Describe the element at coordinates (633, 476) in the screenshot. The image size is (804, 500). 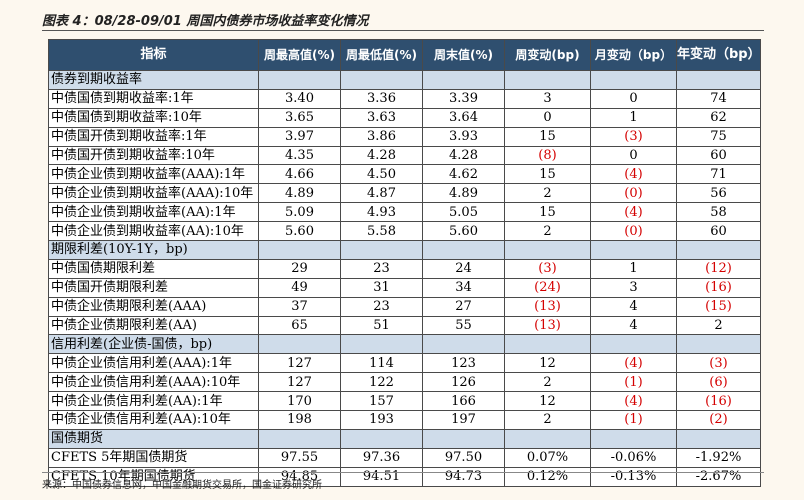
I see `value-cell: -0.13%` at that location.